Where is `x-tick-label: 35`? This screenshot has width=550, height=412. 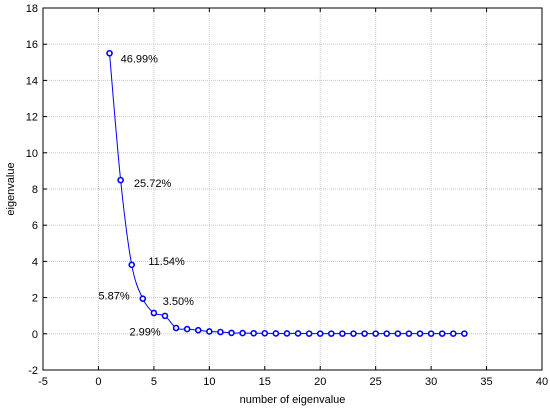 x-tick-label: 35 is located at coordinates (486, 382).